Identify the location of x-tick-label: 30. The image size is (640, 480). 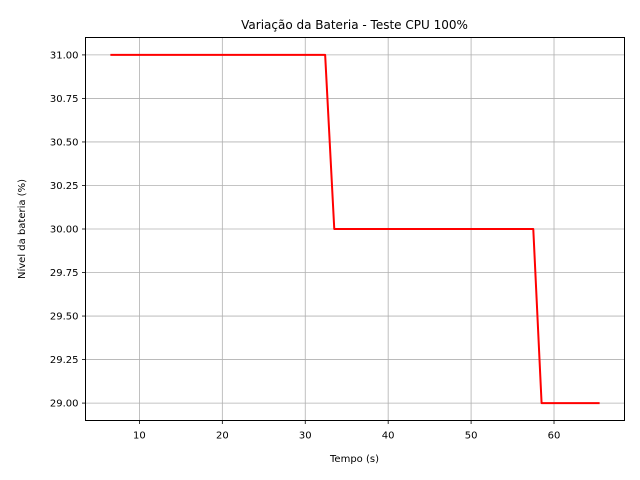
(305, 436).